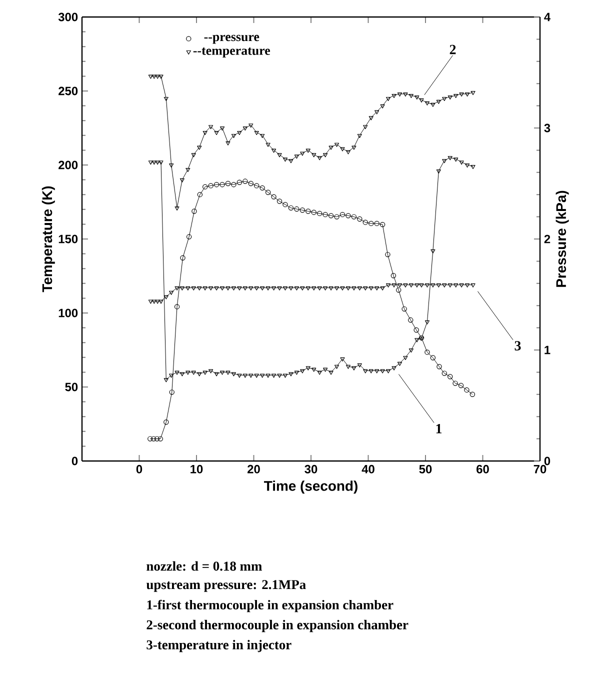  Describe the element at coordinates (254, 469) in the screenshot. I see `x-tick-label: 20` at that location.